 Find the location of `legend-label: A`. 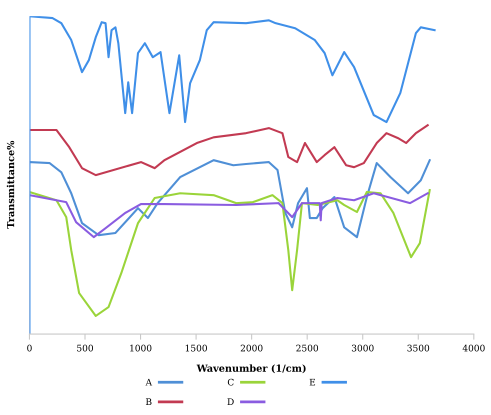

legend-label: A is located at coordinates (149, 382).